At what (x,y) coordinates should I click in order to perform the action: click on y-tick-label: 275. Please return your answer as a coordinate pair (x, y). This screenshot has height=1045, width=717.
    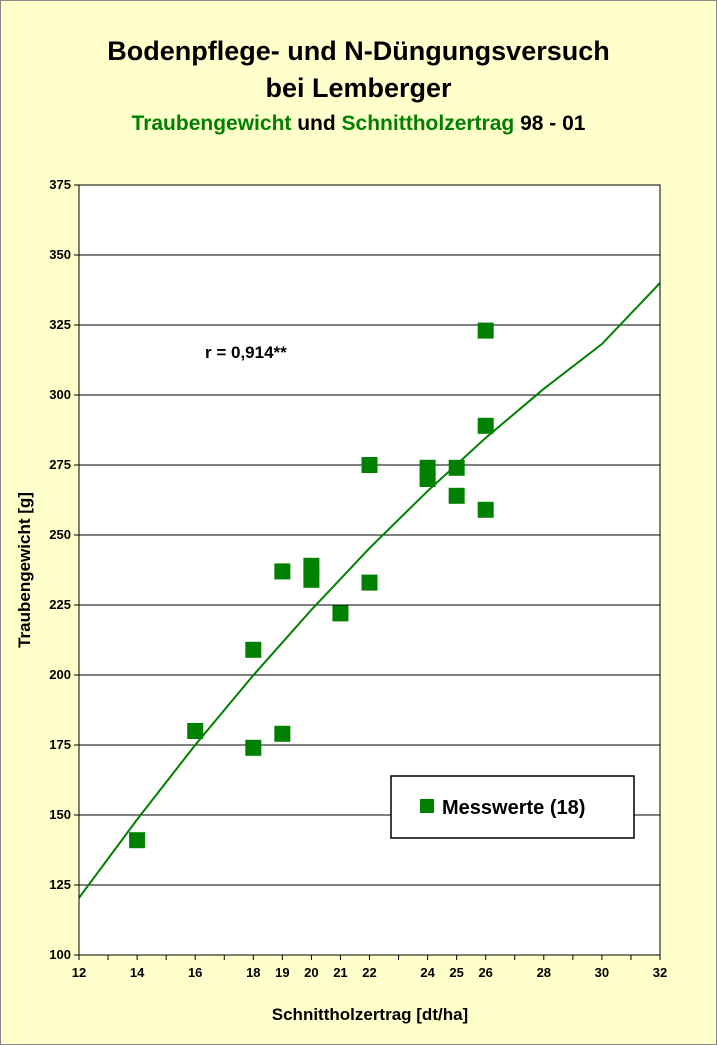
    Looking at the image, I should click on (60, 464).